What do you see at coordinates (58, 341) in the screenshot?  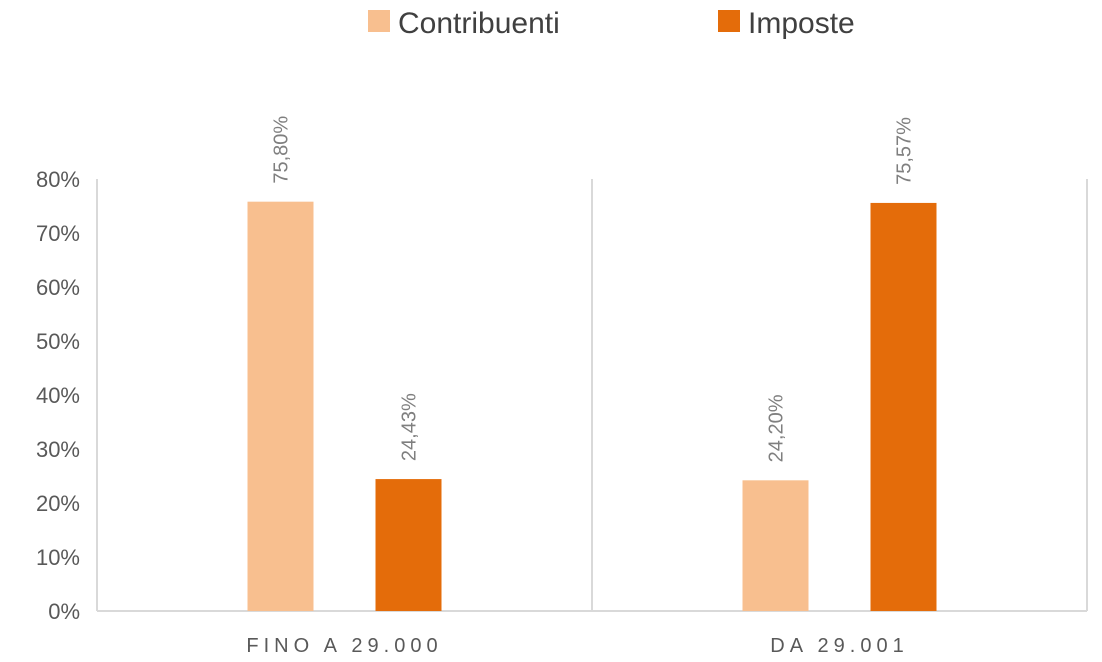 I see `y-tick-label: 50%` at bounding box center [58, 341].